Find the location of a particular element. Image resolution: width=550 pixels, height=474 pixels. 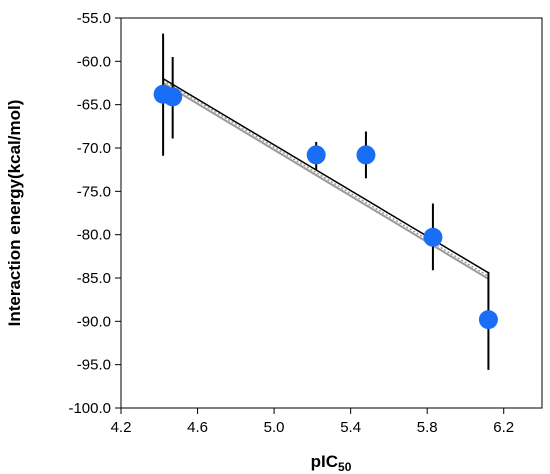

y-tick-label: -55.0 is located at coordinates (94, 18).